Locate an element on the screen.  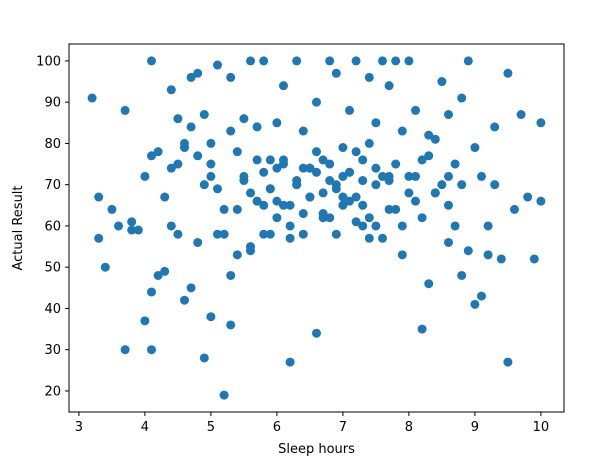
y-tick-label: 50 is located at coordinates (52, 268).